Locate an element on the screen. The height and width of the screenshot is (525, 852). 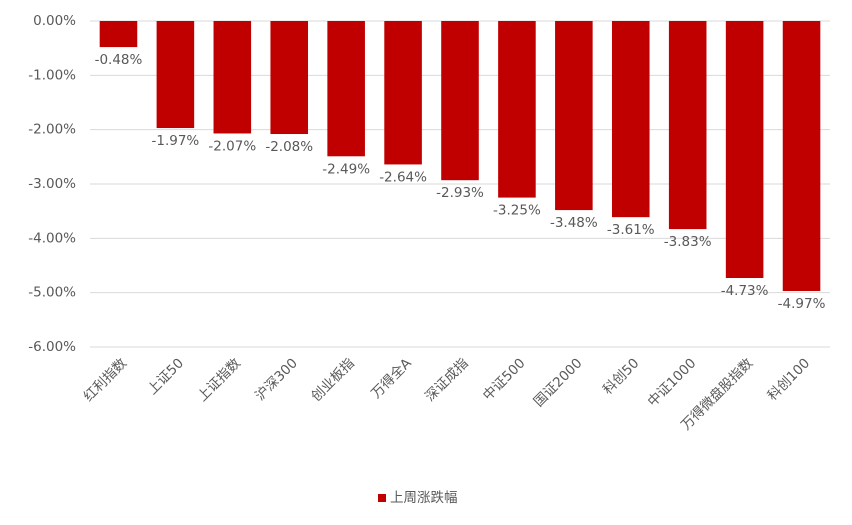
x-tick-label: 沪深300 is located at coordinates (276, 379).